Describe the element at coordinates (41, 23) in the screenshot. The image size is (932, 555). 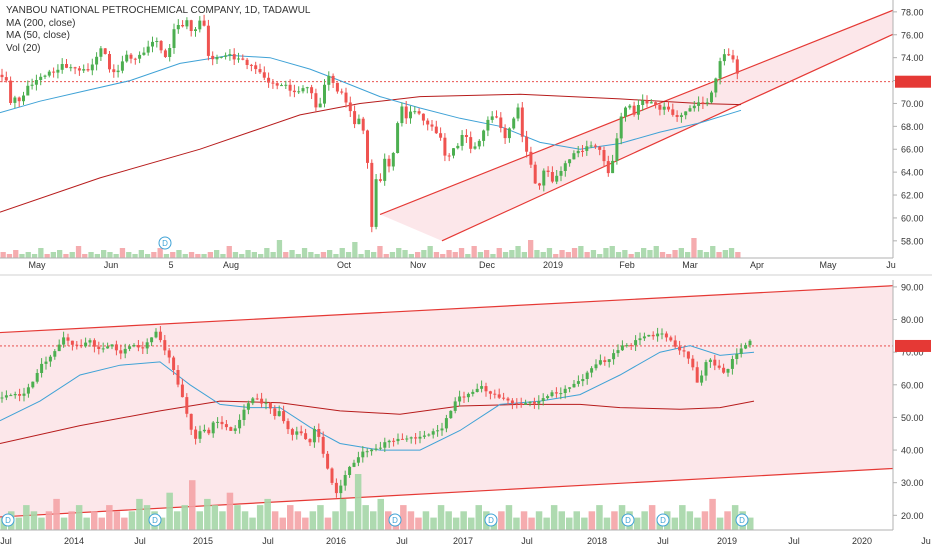
I see `legend-ma200: MA (200, close)` at that location.